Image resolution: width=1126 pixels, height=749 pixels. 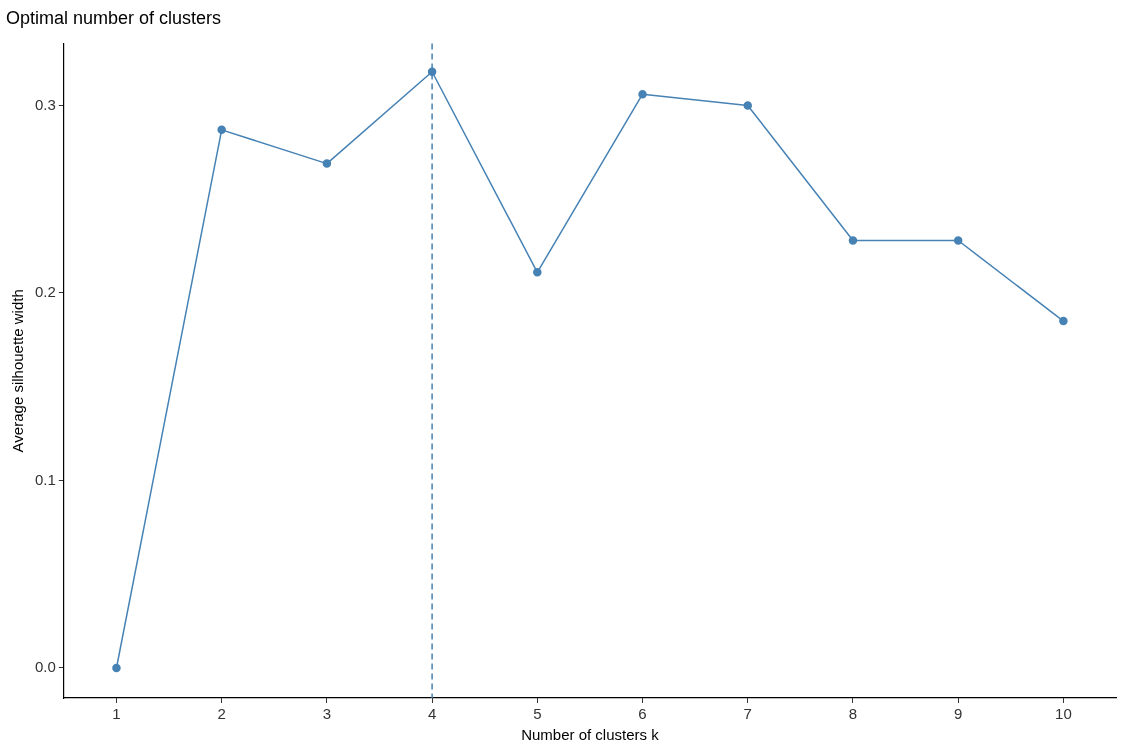 What do you see at coordinates (642, 714) in the screenshot?
I see `x-tick-label: 6` at bounding box center [642, 714].